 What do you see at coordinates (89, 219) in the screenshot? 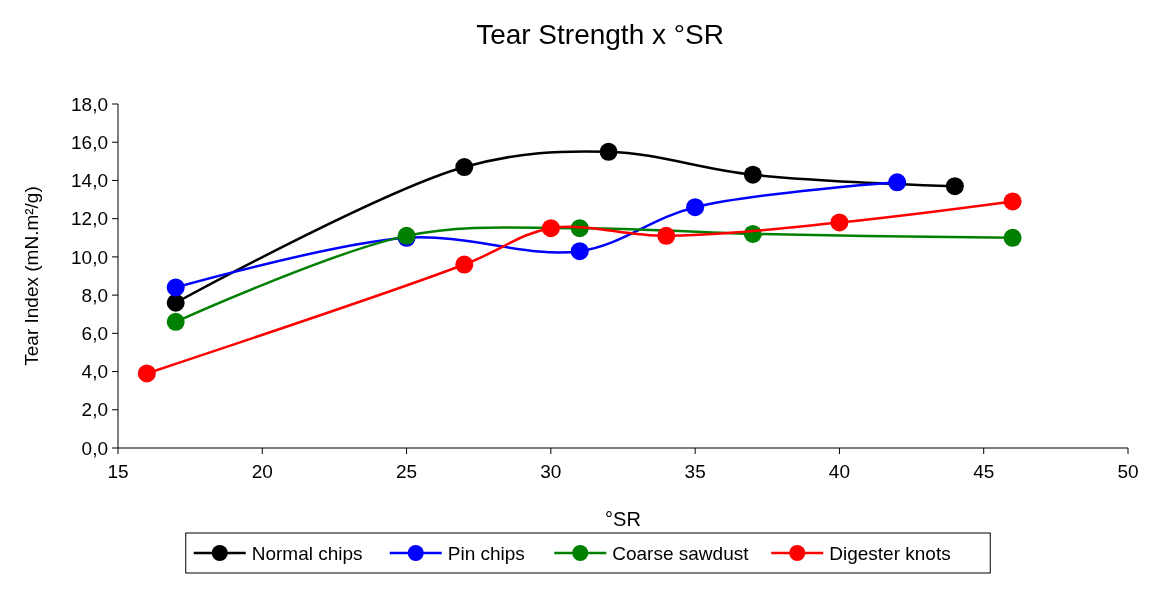
I see `y-tick-label: 12,0` at bounding box center [89, 219].